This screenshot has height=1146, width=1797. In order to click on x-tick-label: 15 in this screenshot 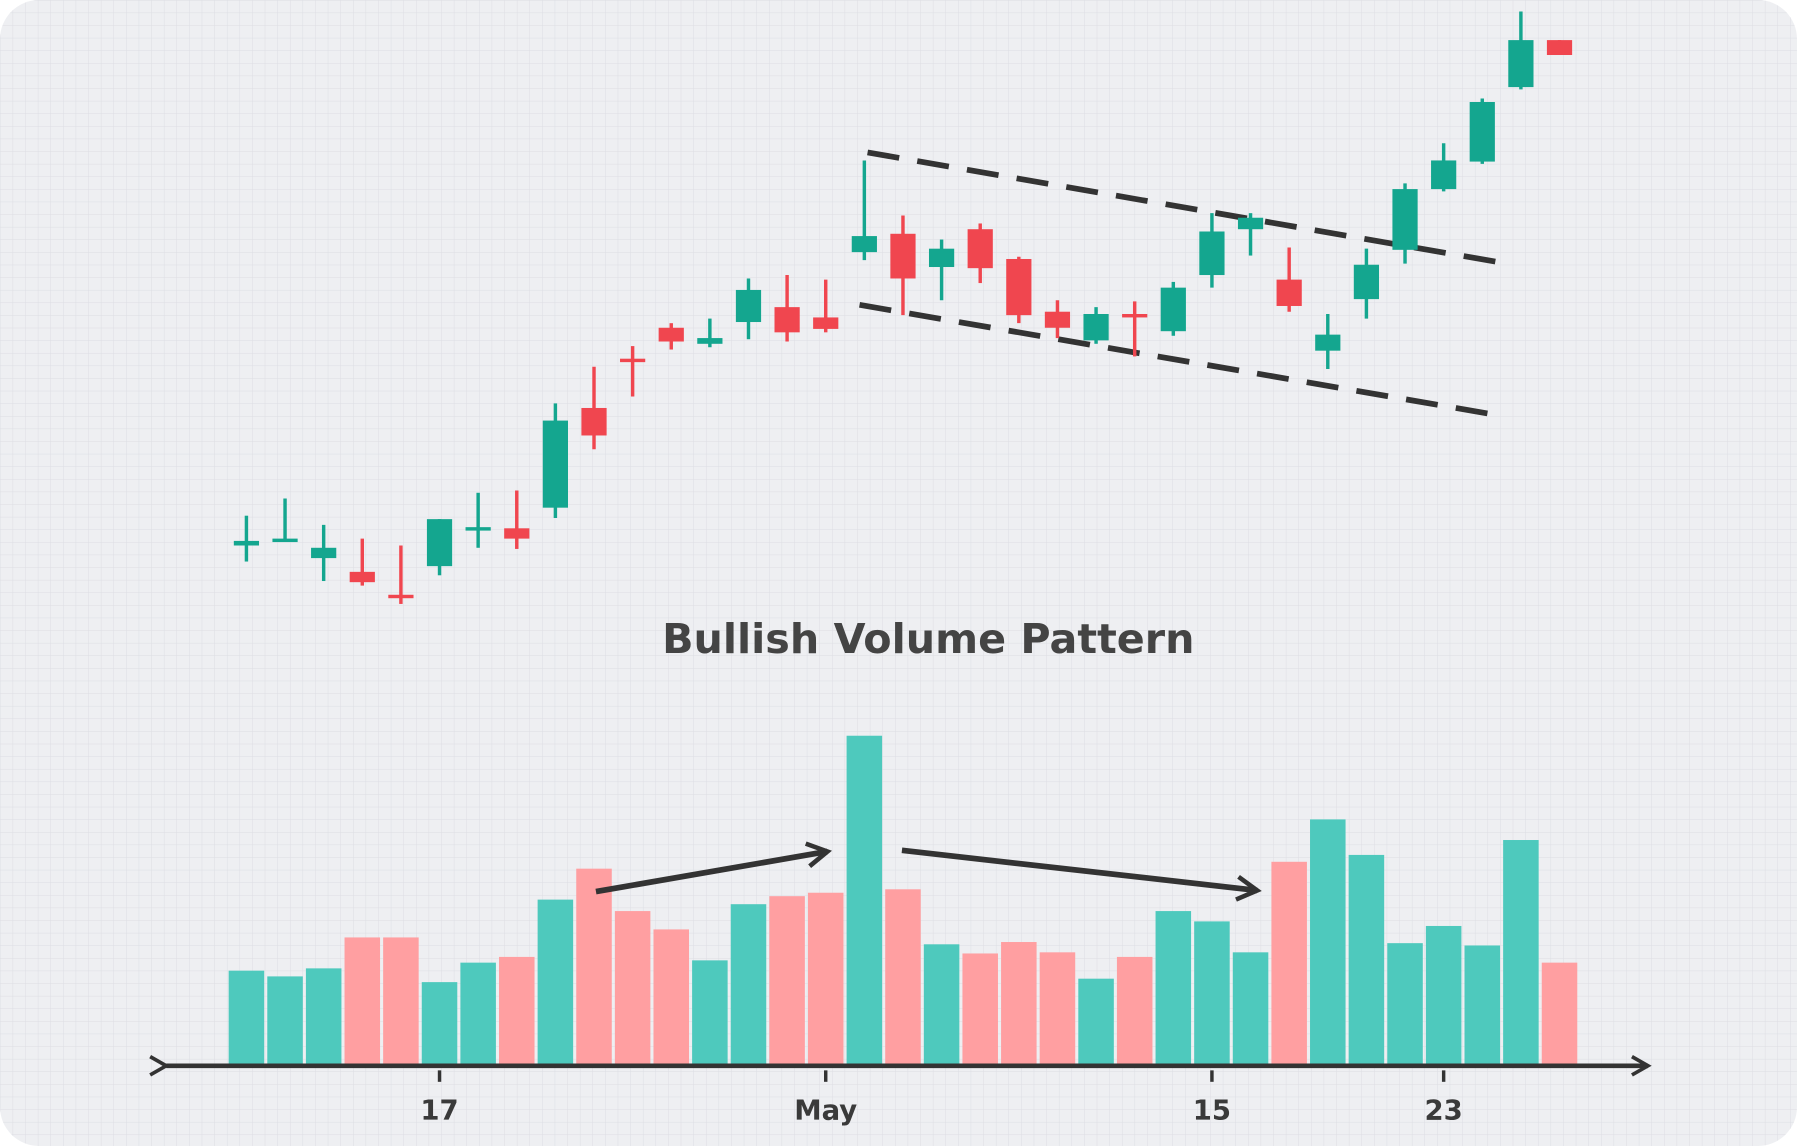, I will do `click(1212, 1111)`.